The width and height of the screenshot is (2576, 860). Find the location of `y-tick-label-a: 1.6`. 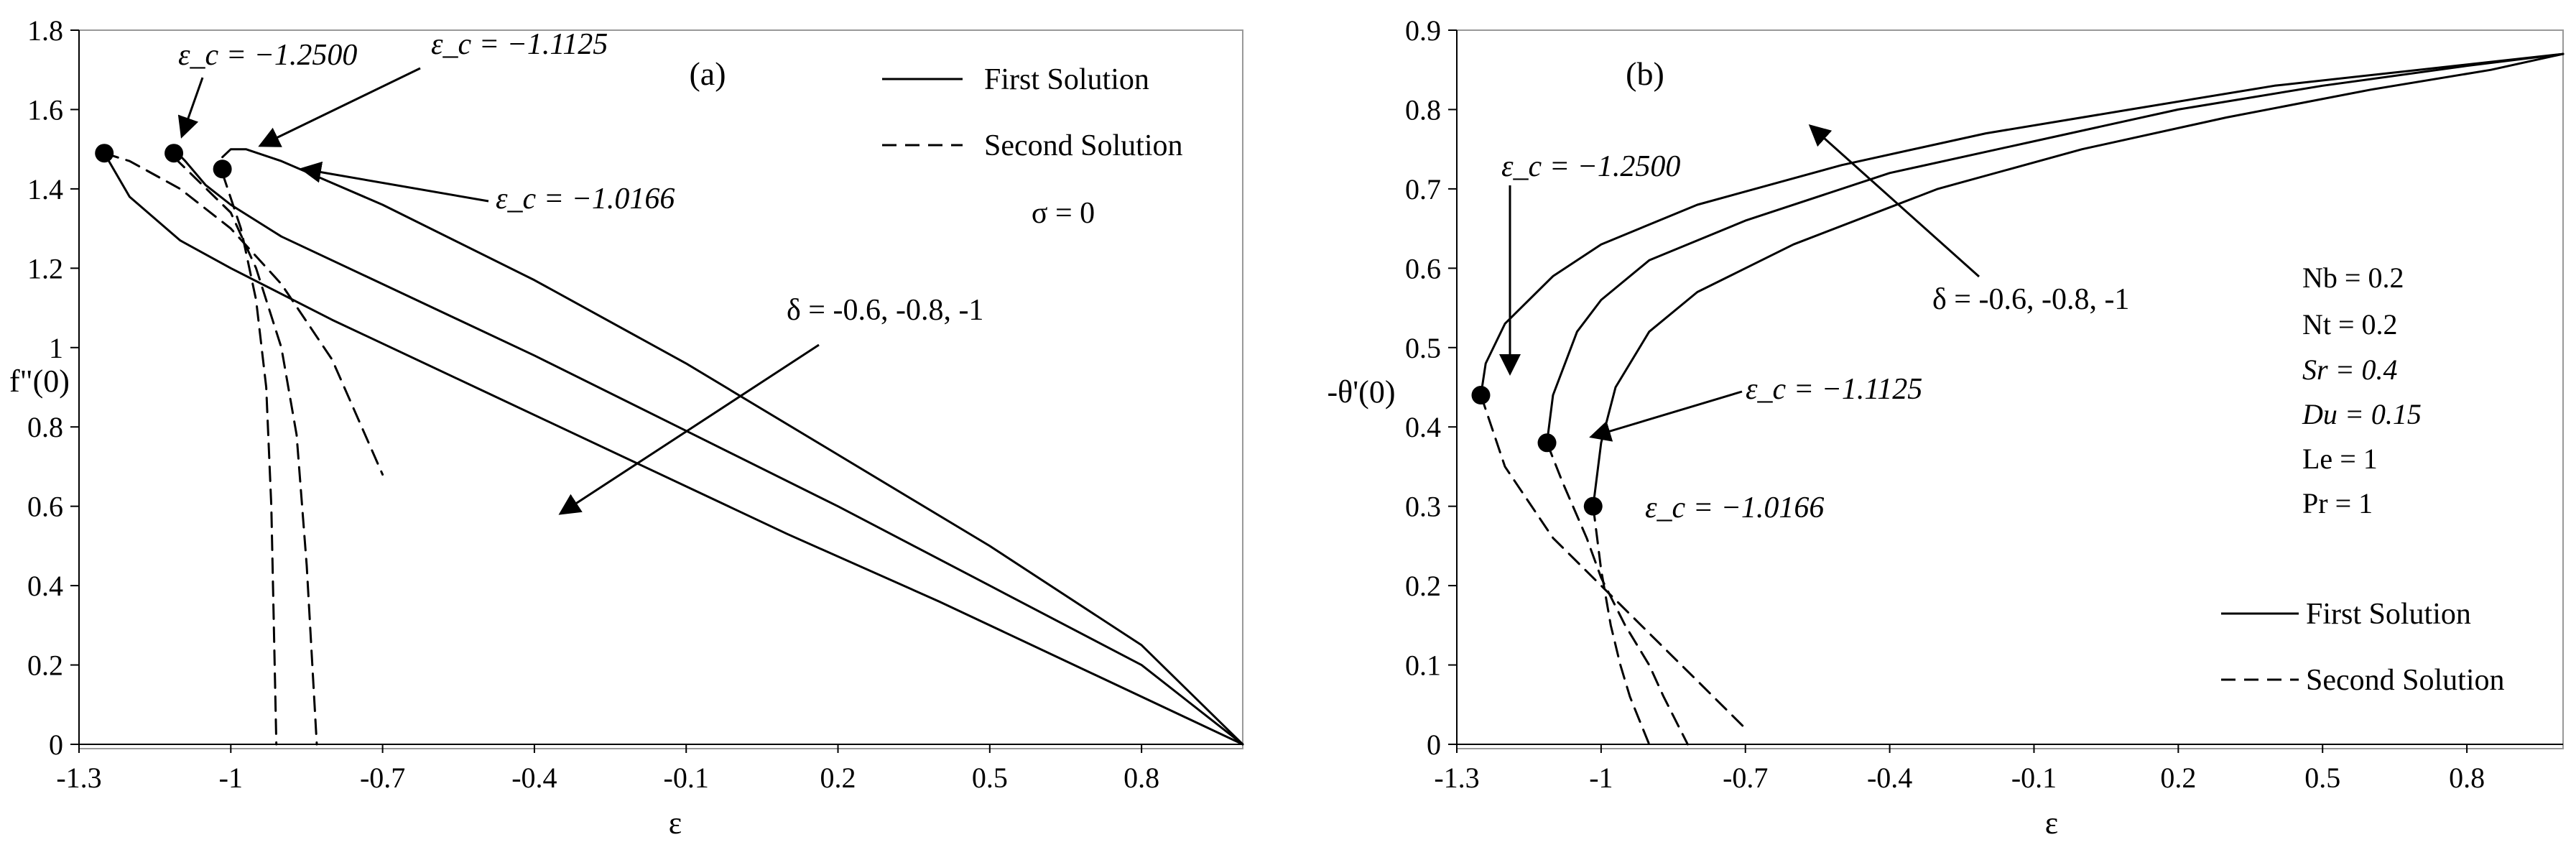

y-tick-label-a: 1.6 is located at coordinates (45, 109).